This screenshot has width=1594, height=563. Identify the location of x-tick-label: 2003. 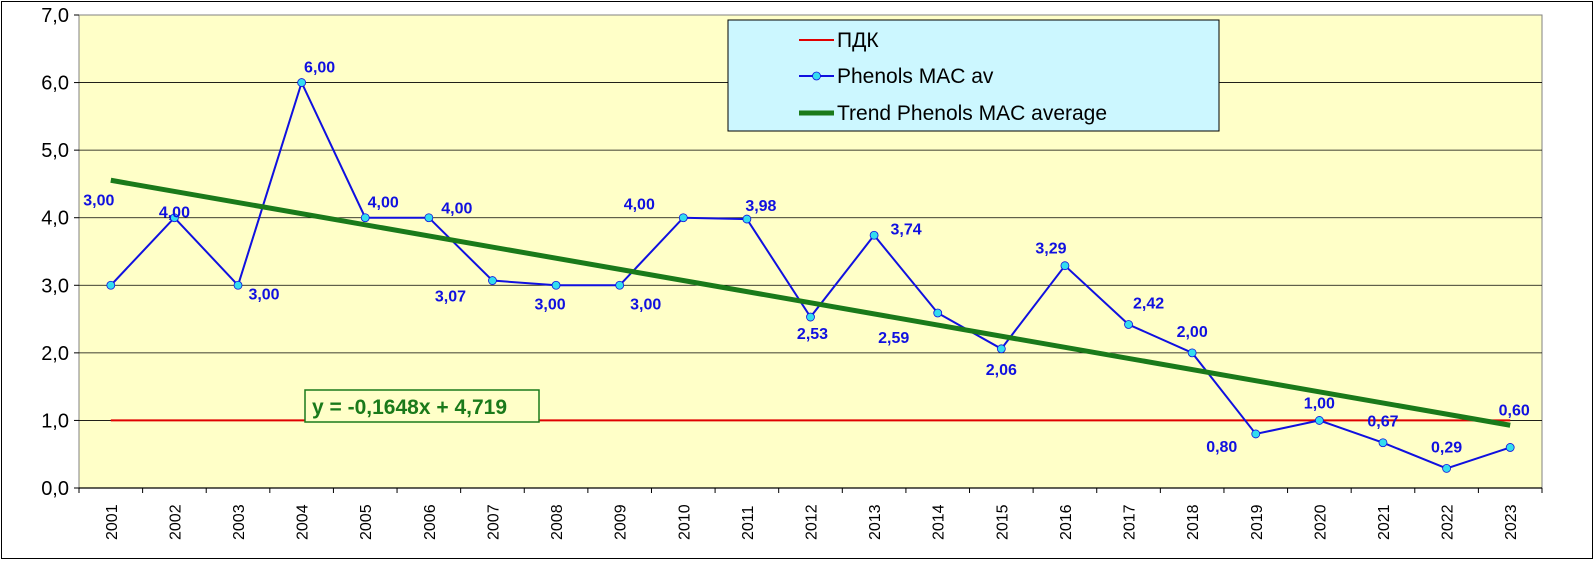
(239, 522).